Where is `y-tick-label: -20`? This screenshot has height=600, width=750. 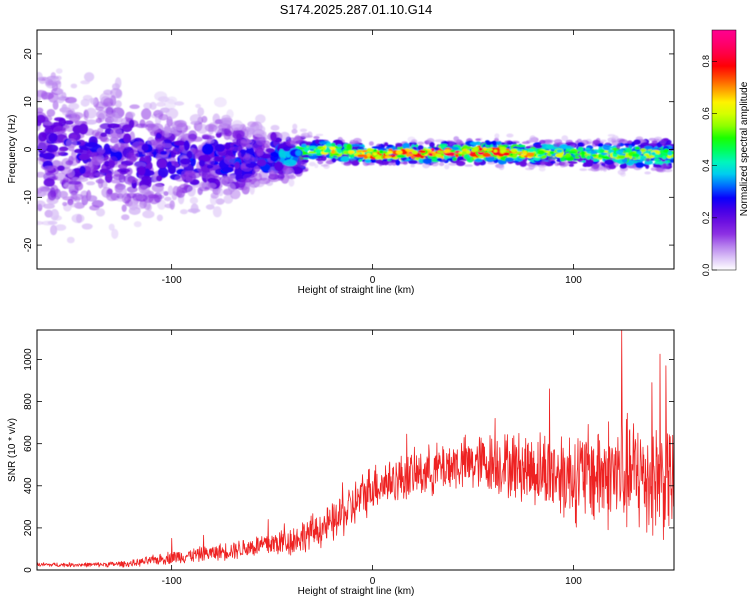
y-tick-label: -20 is located at coordinates (28, 244).